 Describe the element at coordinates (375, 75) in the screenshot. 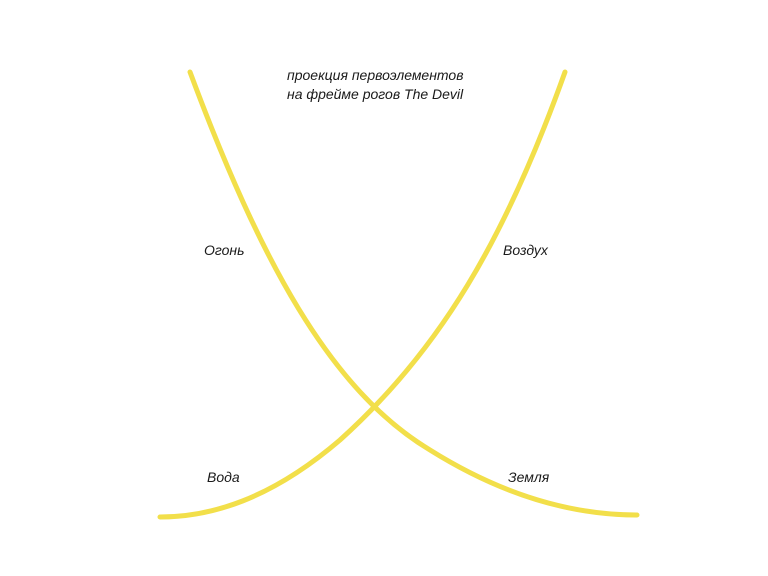

I see `caption-line-1: проекция первоэлементов` at that location.